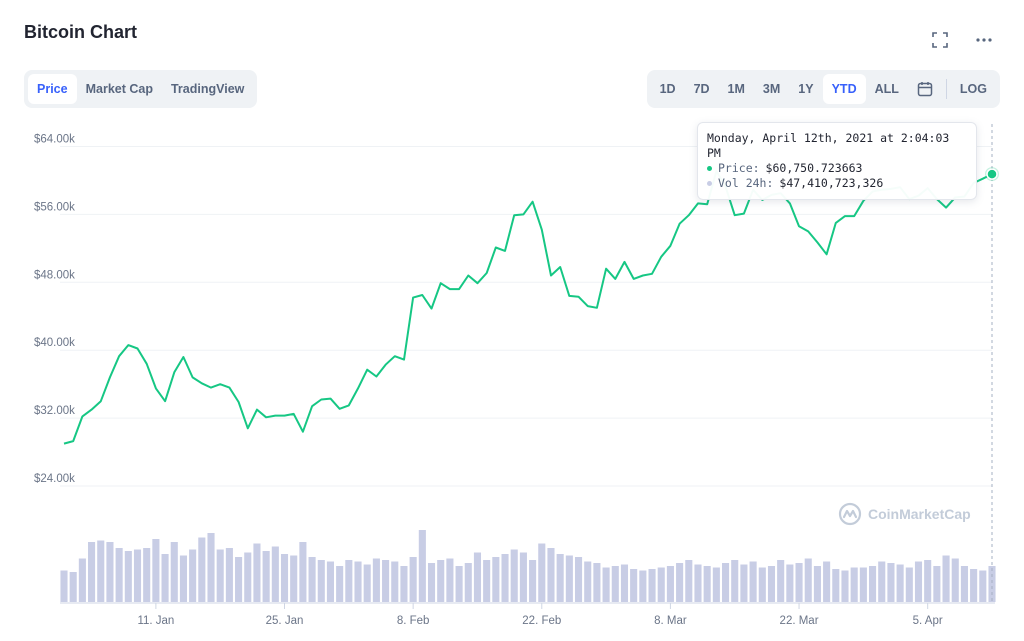  I want to click on tooltip-date: Monday, April 12th, 2021 at 2:04:03 PM, so click(828, 145).